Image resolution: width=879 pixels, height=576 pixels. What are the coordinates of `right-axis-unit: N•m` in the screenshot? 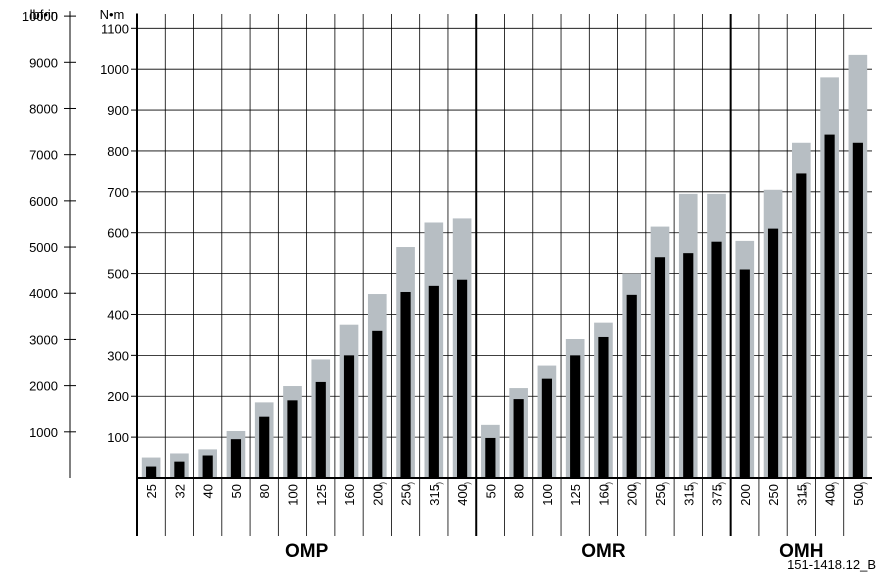 It's located at (112, 14).